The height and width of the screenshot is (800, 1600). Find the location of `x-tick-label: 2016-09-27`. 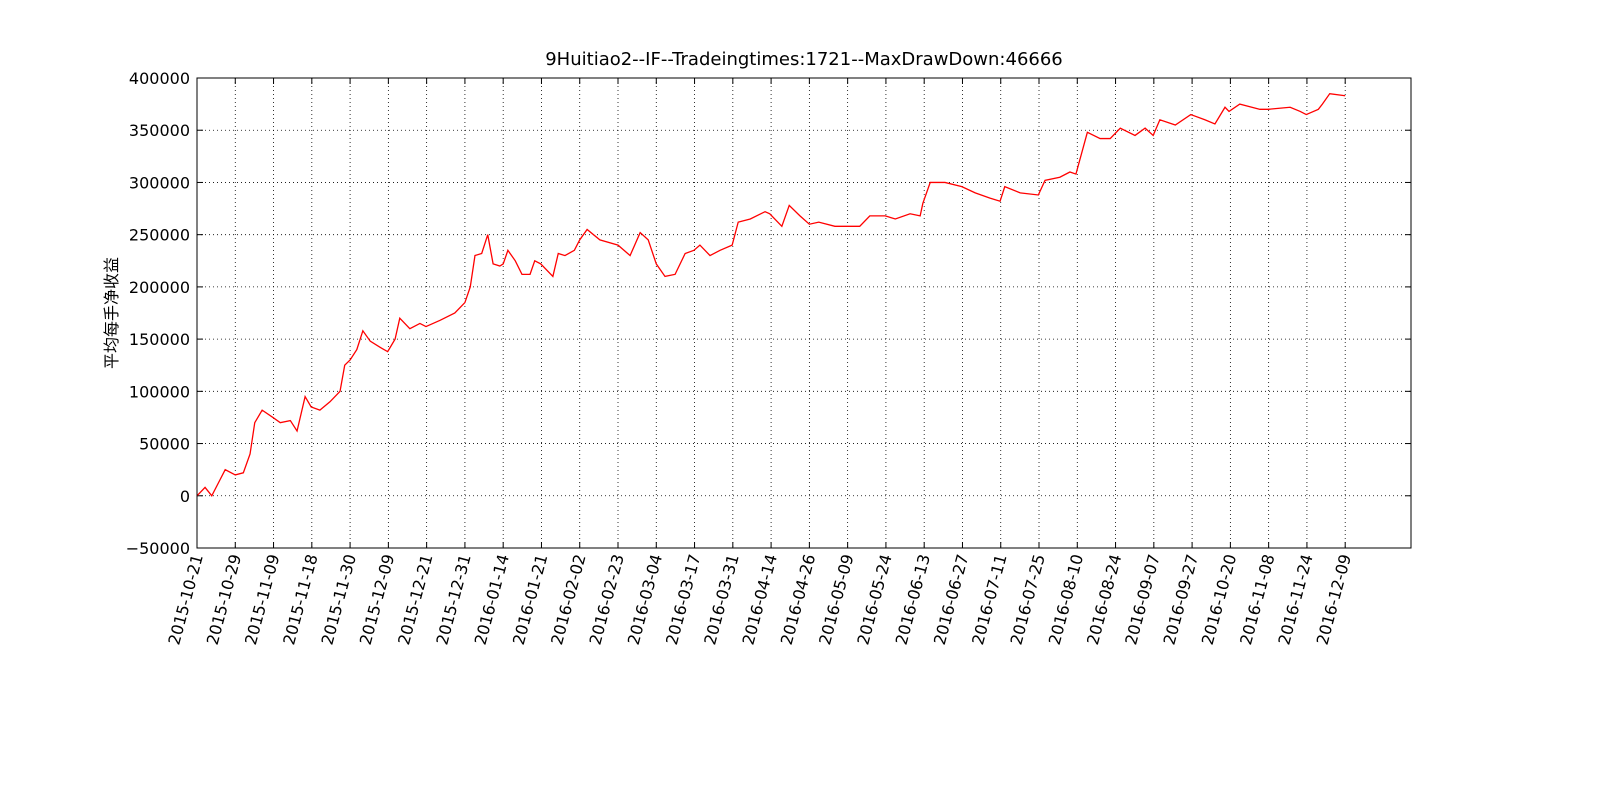

x-tick-label: 2016-09-27 is located at coordinates (1181, 599).